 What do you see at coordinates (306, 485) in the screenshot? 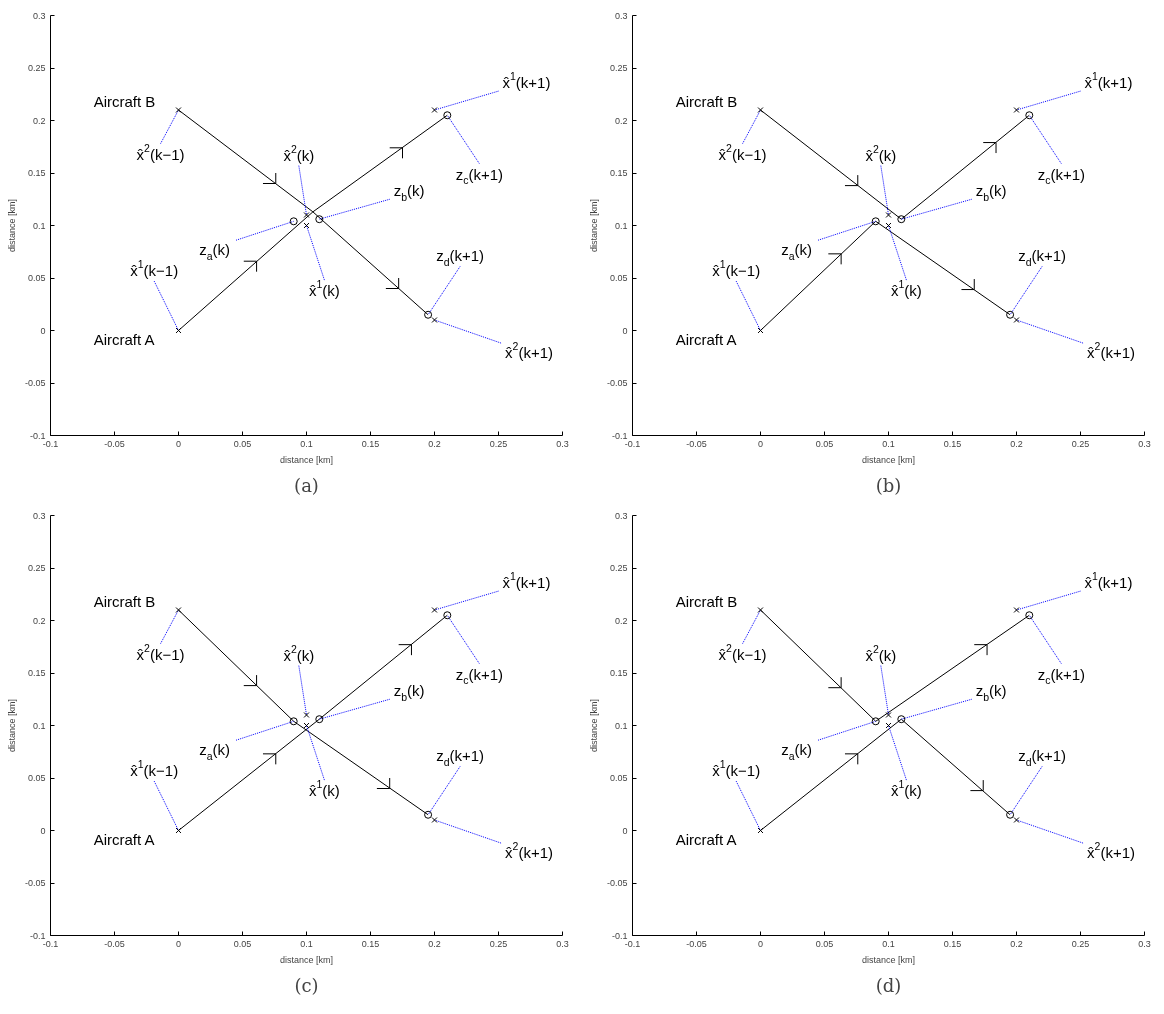
I see `text: (a)` at bounding box center [306, 485].